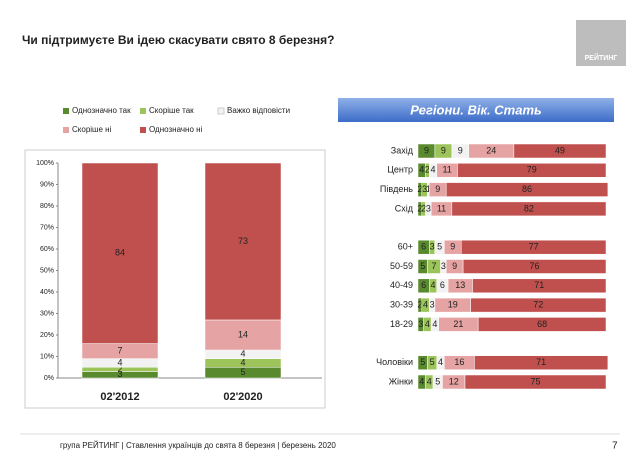  I want to click on value-label: 86, so click(527, 189).